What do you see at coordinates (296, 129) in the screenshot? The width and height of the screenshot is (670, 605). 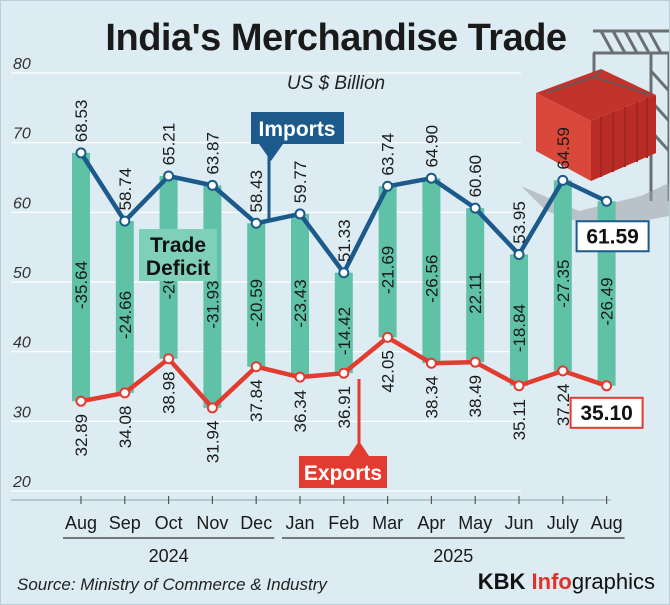 I see `imports-callout-text: Imports` at bounding box center [296, 129].